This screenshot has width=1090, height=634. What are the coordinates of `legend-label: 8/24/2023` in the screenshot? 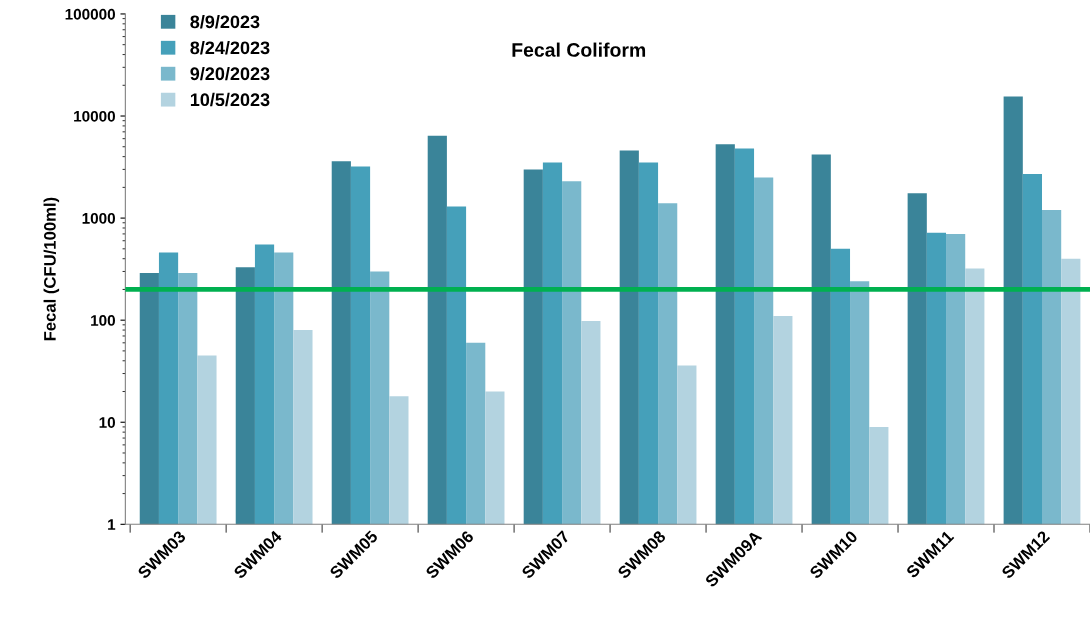 It's located at (230, 47).